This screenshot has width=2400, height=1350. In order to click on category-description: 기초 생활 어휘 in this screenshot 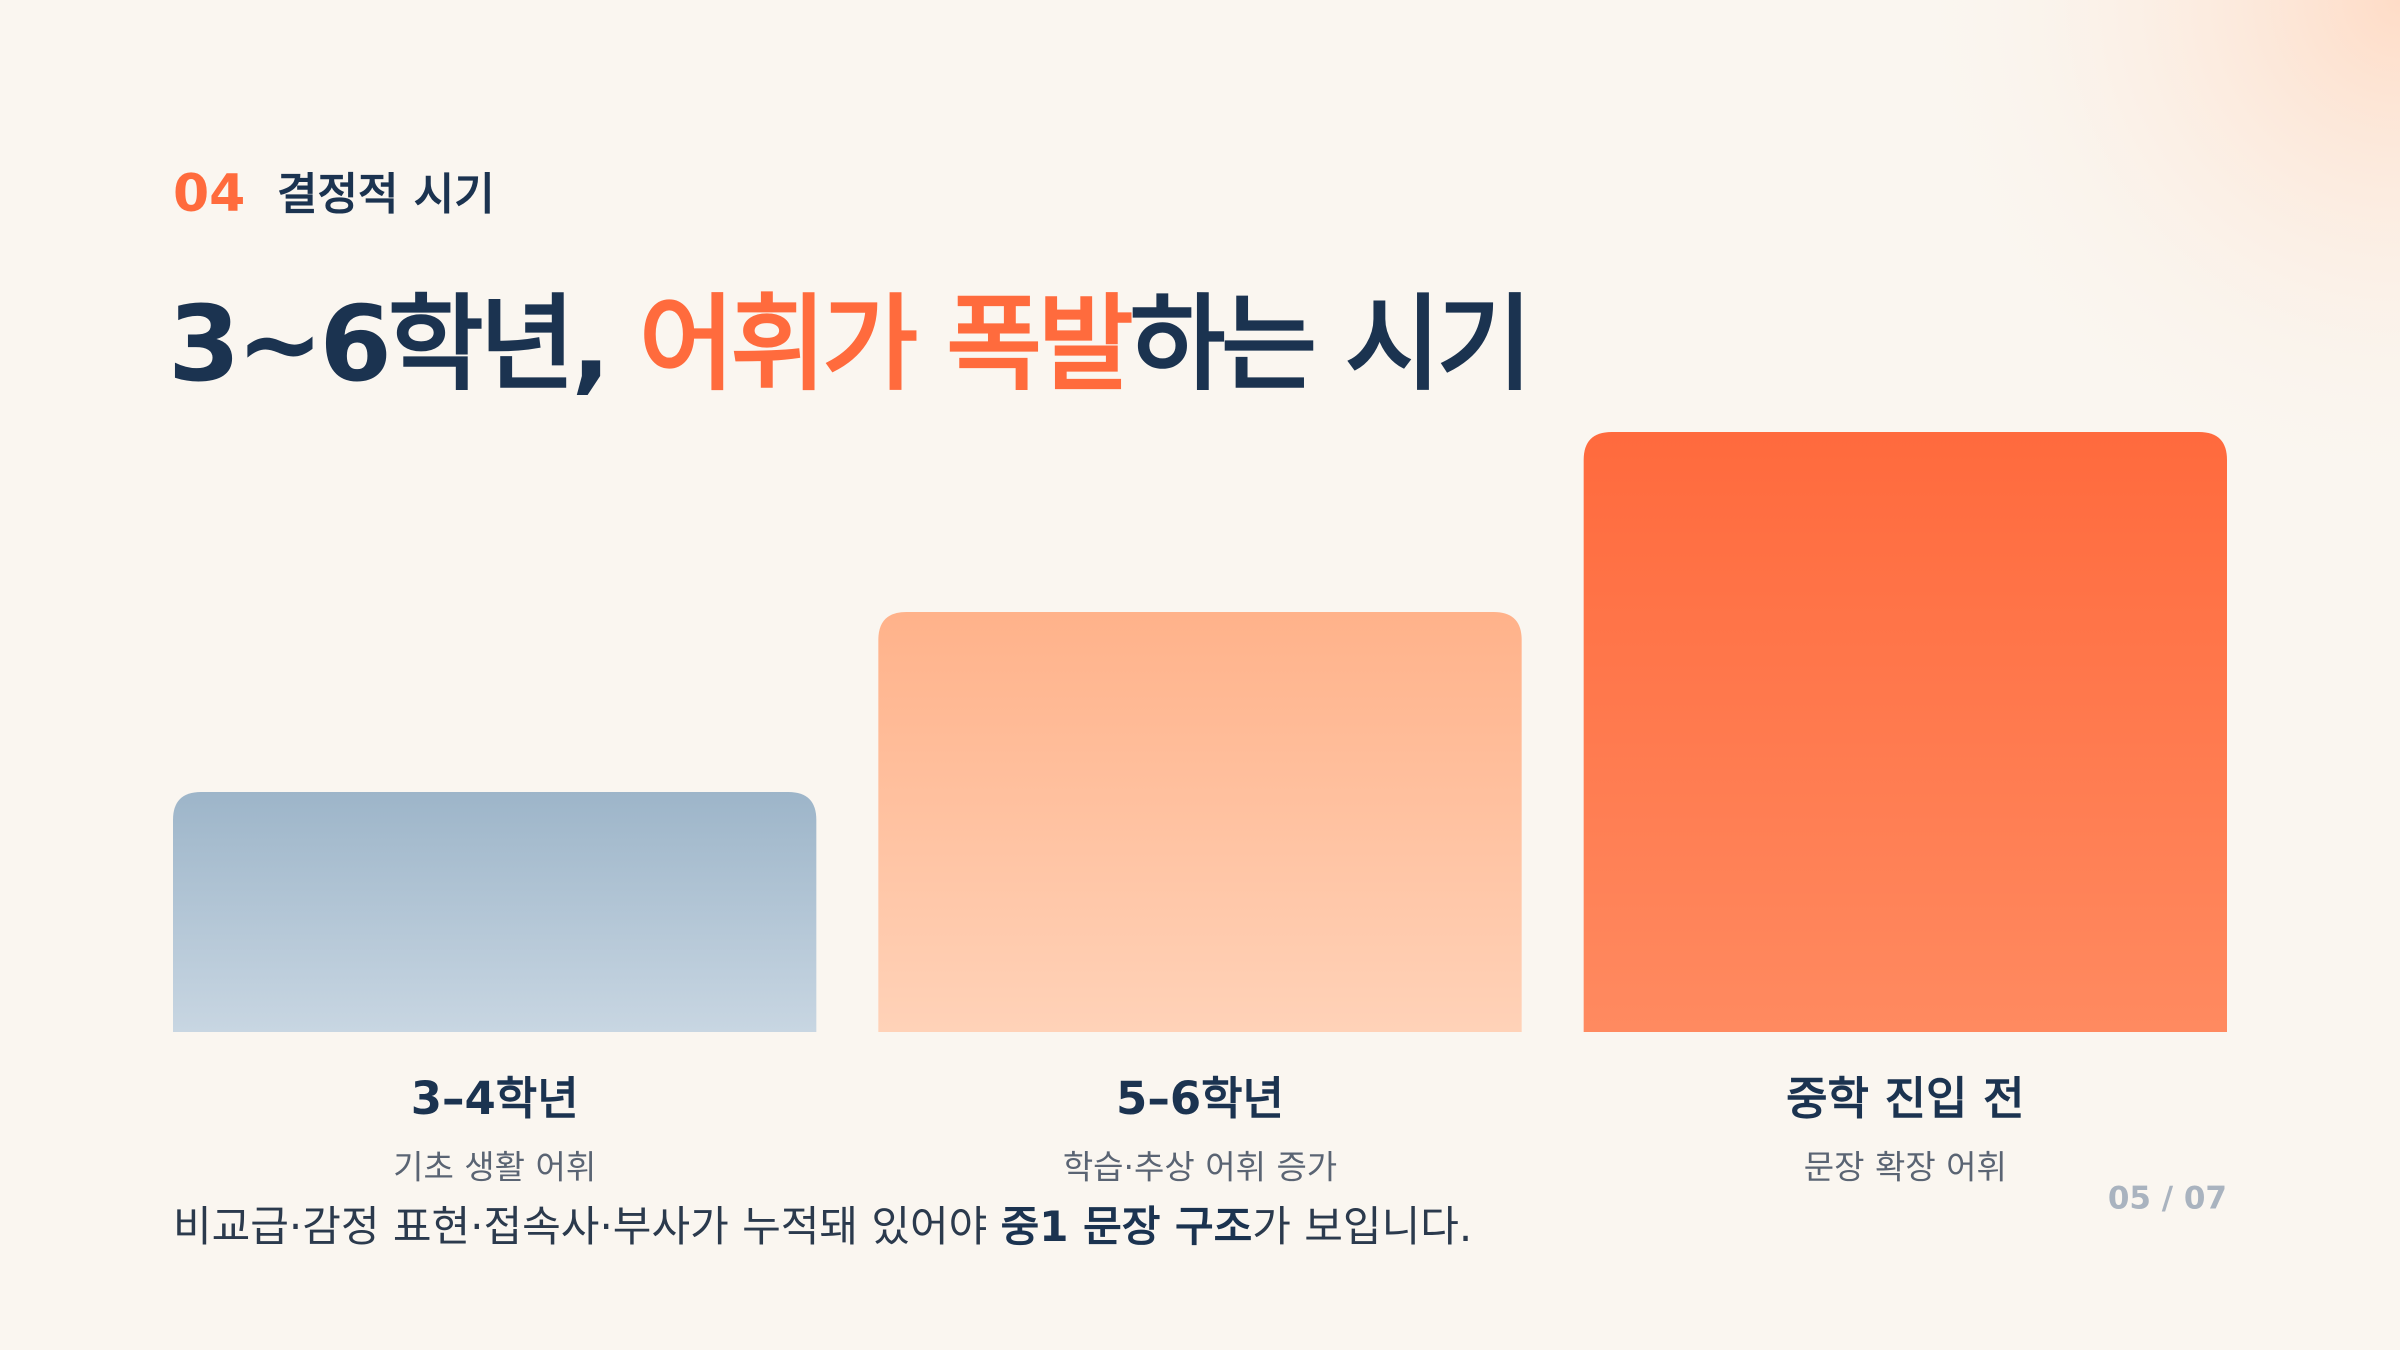, I will do `click(494, 1167)`.